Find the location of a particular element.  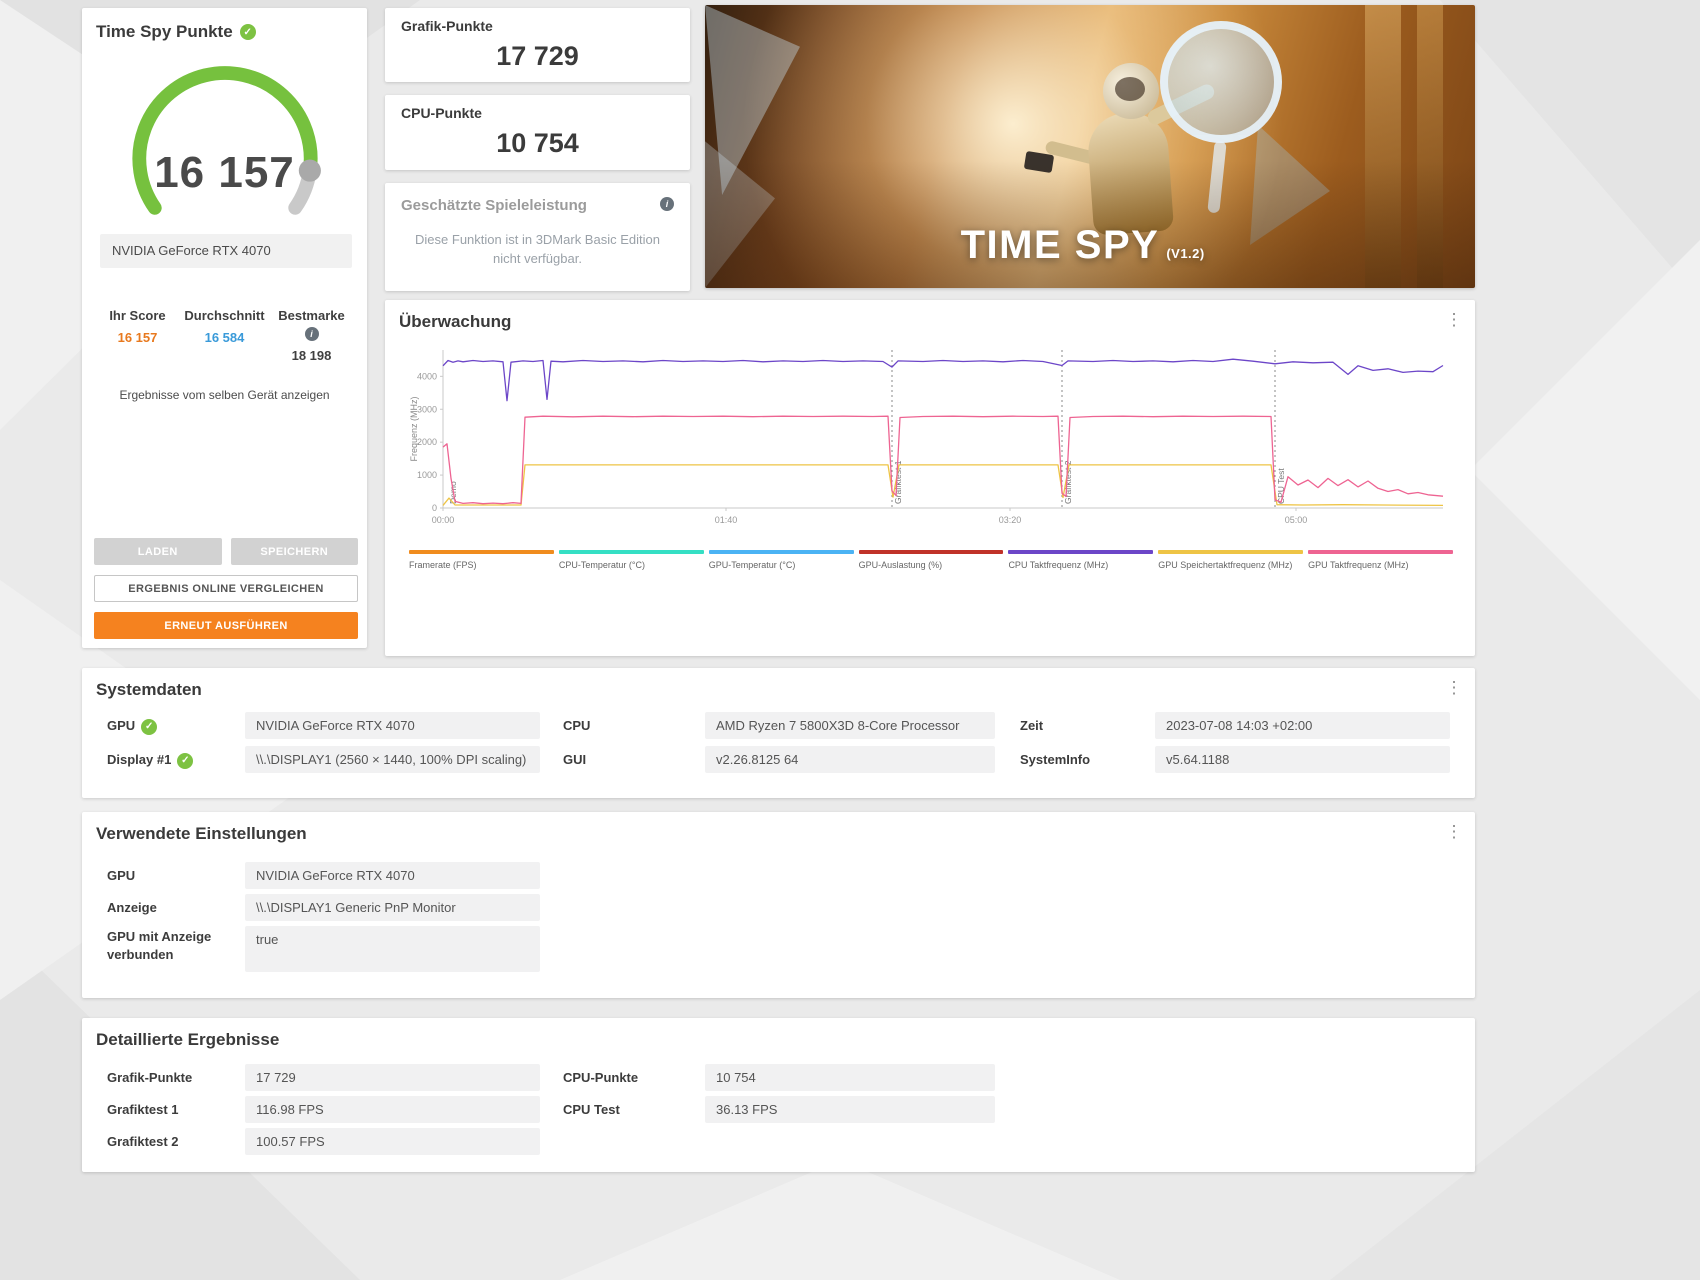

settings-title: Verwendete Einstellungen is located at coordinates (201, 833).